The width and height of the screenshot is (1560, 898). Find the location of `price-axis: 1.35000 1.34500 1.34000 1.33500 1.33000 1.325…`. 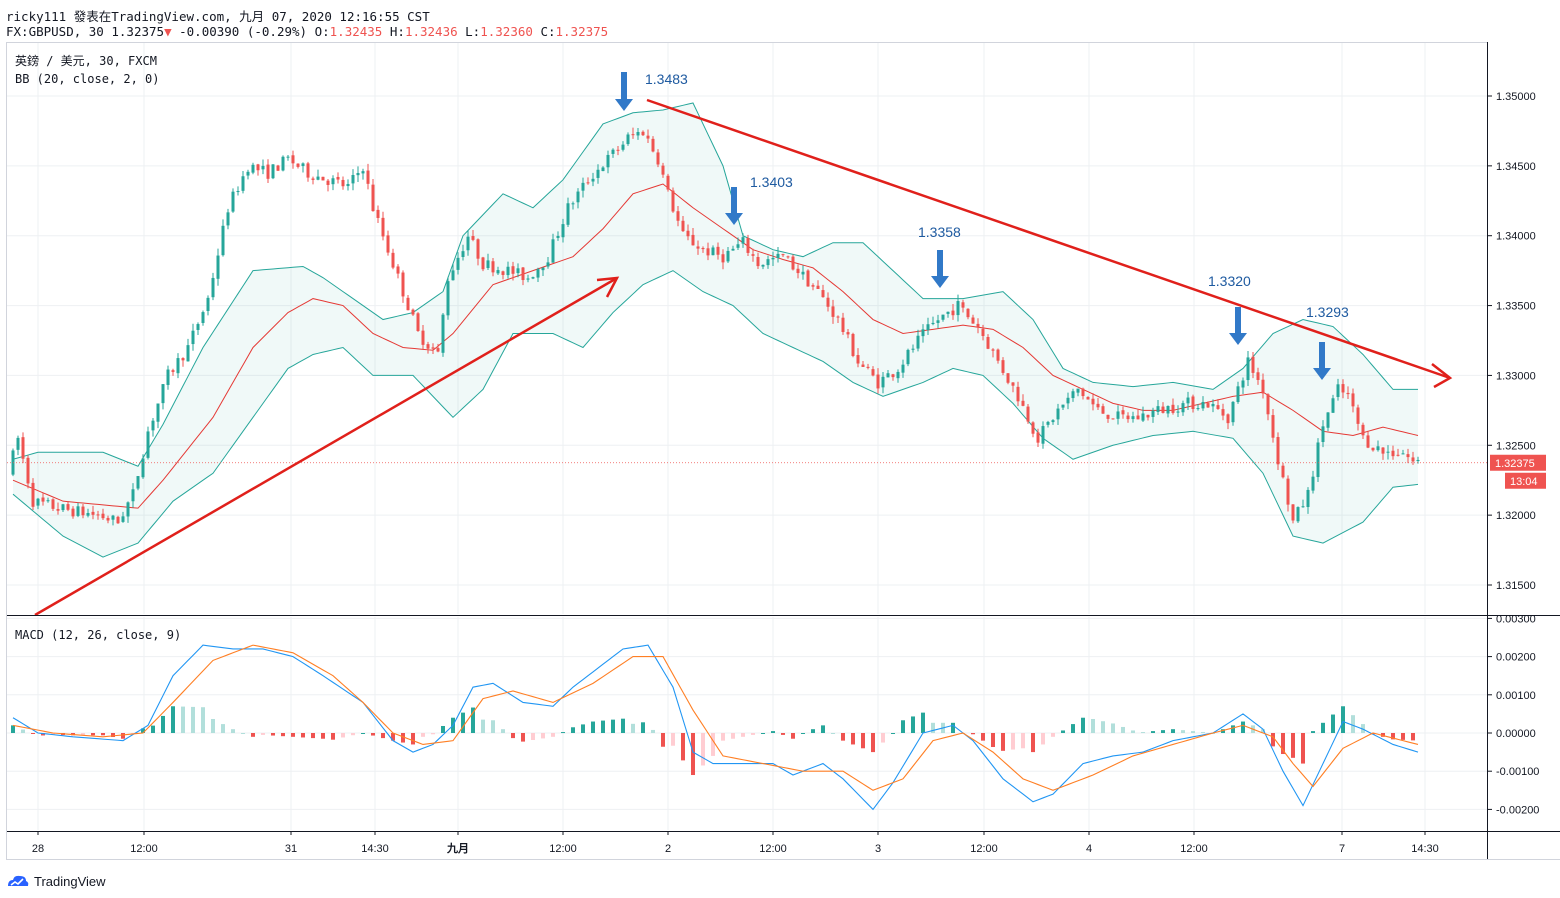

price-axis: 1.35000 1.34500 1.34000 1.33500 1.33000 1.325… is located at coordinates (1516, 341).